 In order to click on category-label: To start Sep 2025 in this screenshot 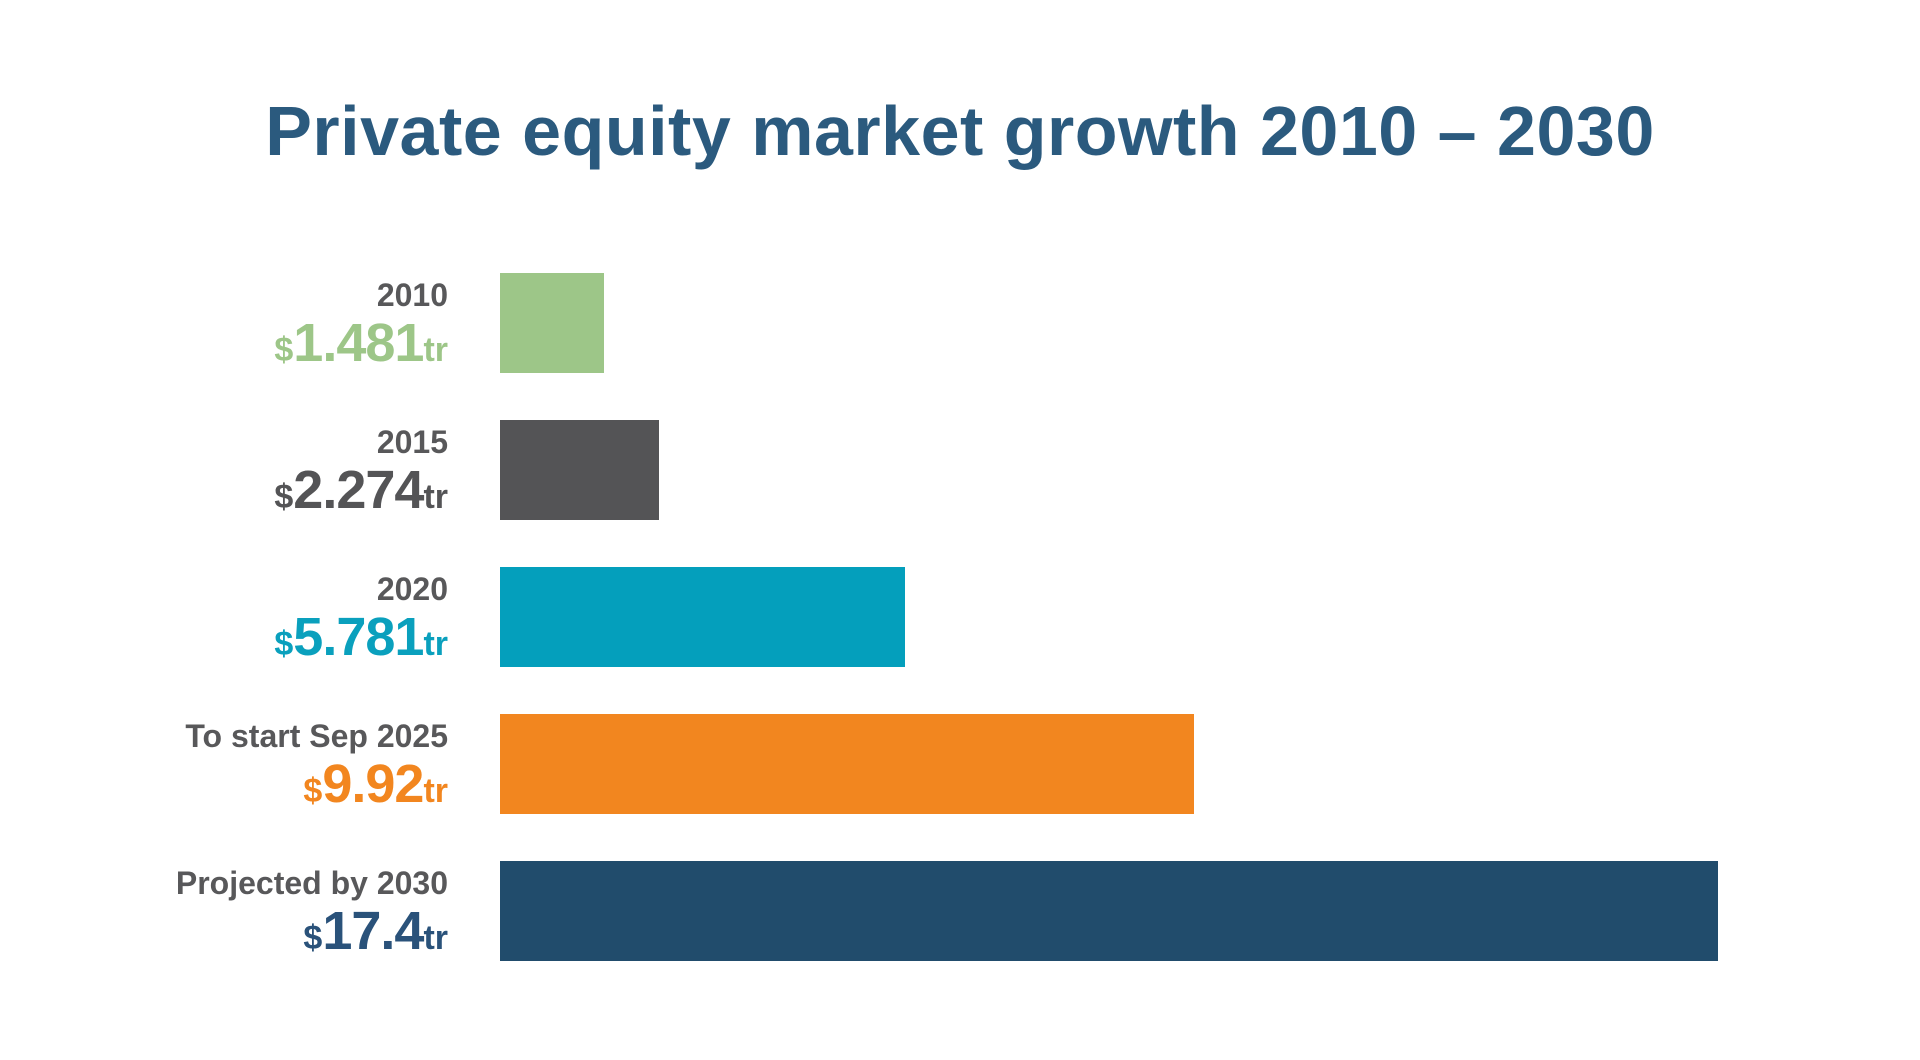, I will do `click(316, 735)`.